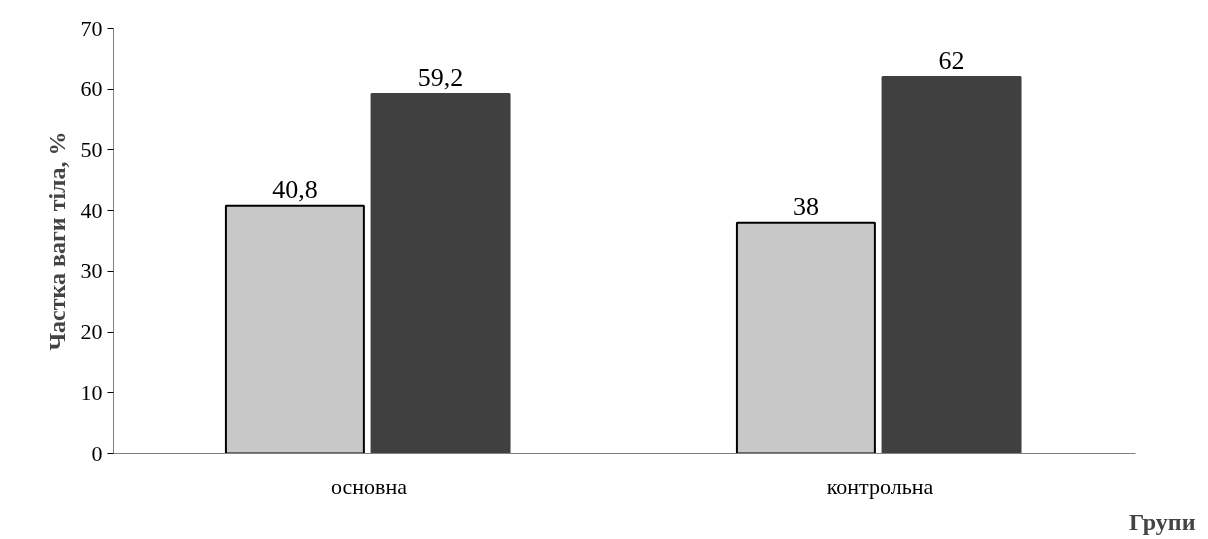  I want to click on y-tick-label: 70, so click(91, 28).